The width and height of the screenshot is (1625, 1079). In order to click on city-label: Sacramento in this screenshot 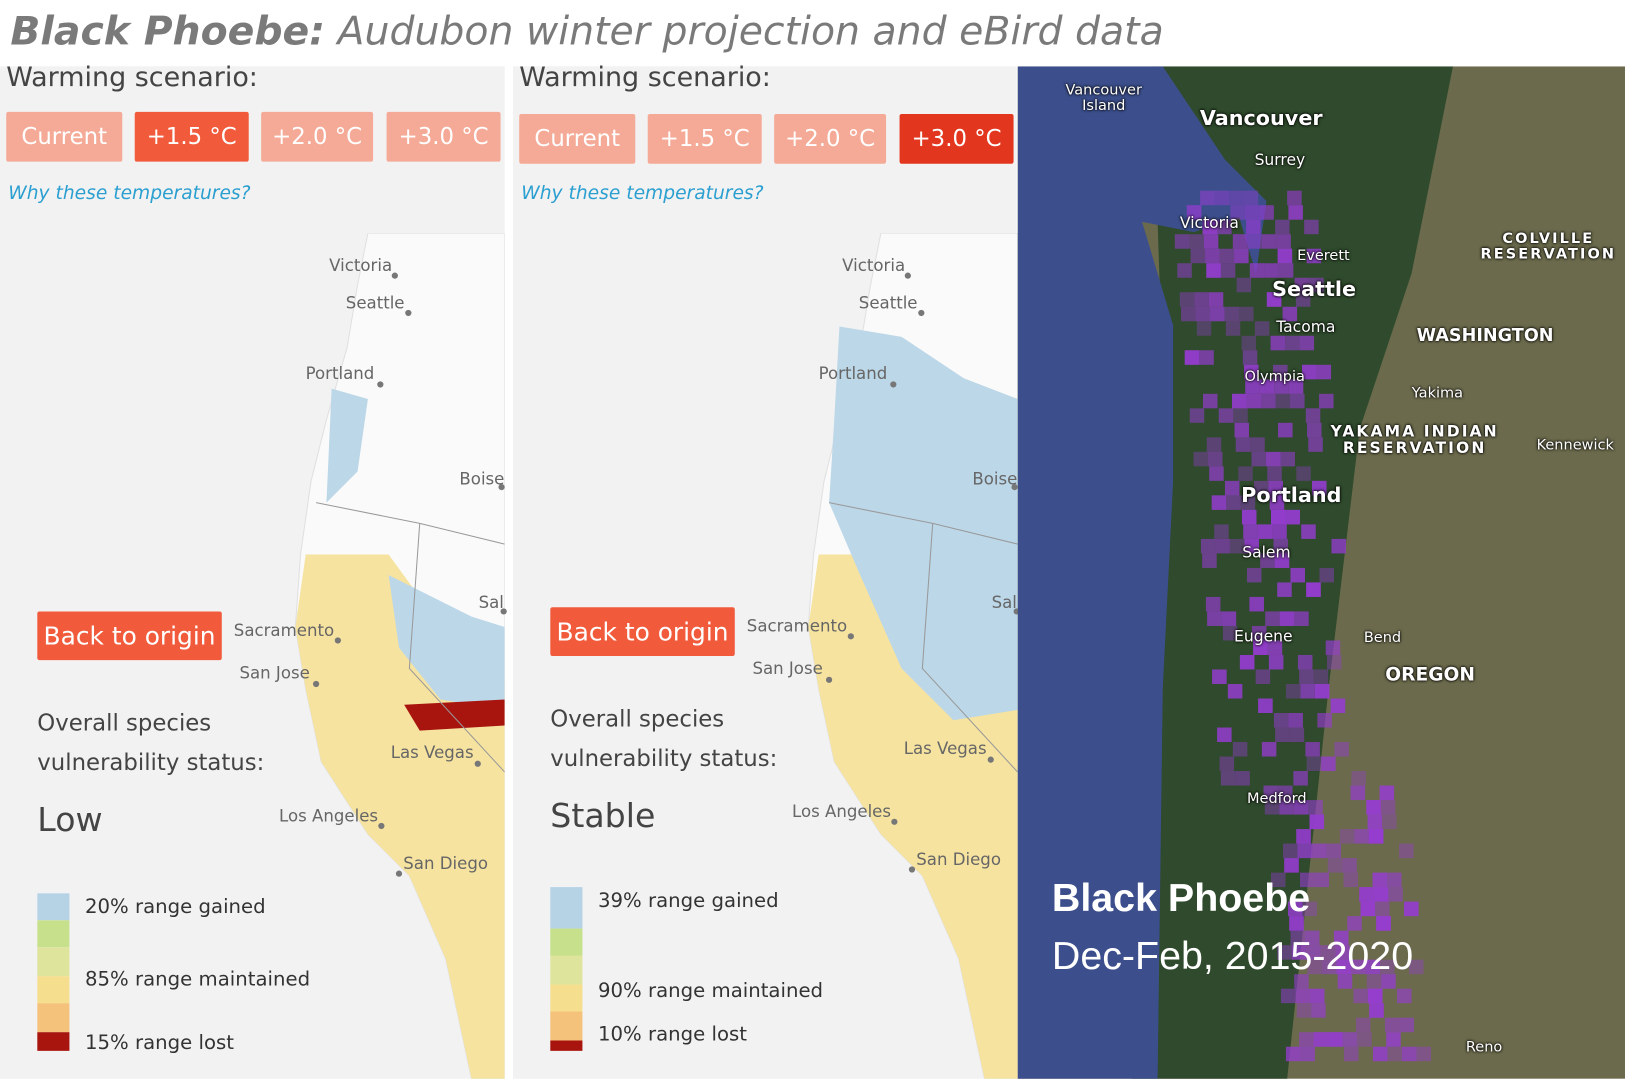, I will do `click(797, 626)`.